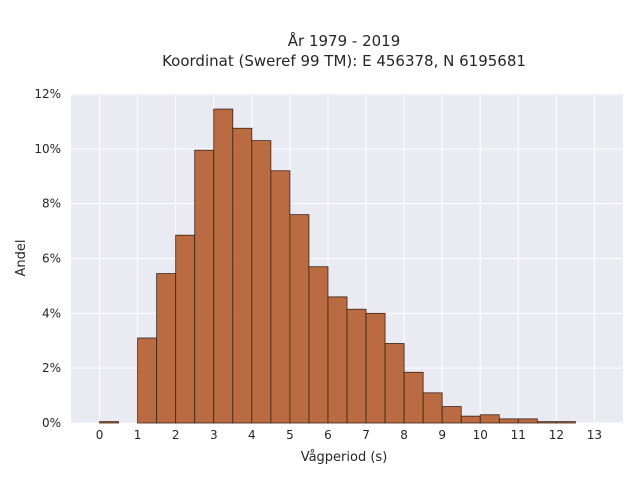 The image size is (640, 480). Describe the element at coordinates (556, 435) in the screenshot. I see `x-tick-label: 12` at that location.